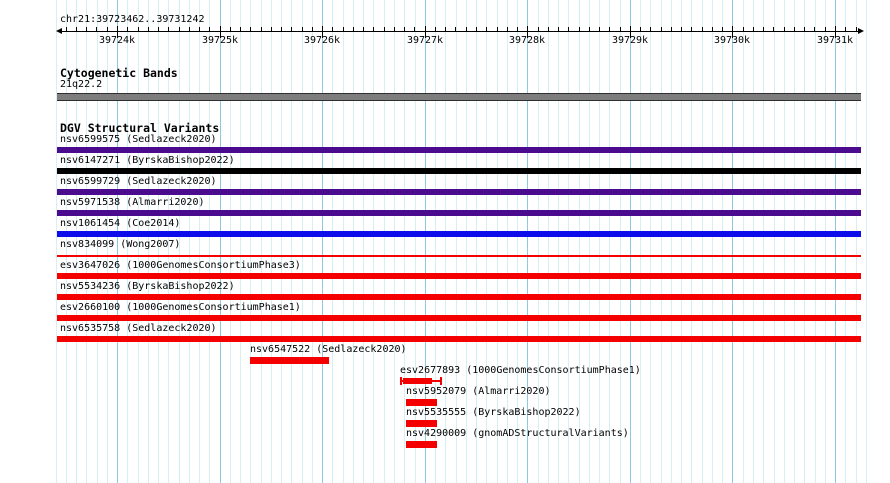  What do you see at coordinates (732, 40) in the screenshot?
I see `axis-tick-label: 39730k` at bounding box center [732, 40].